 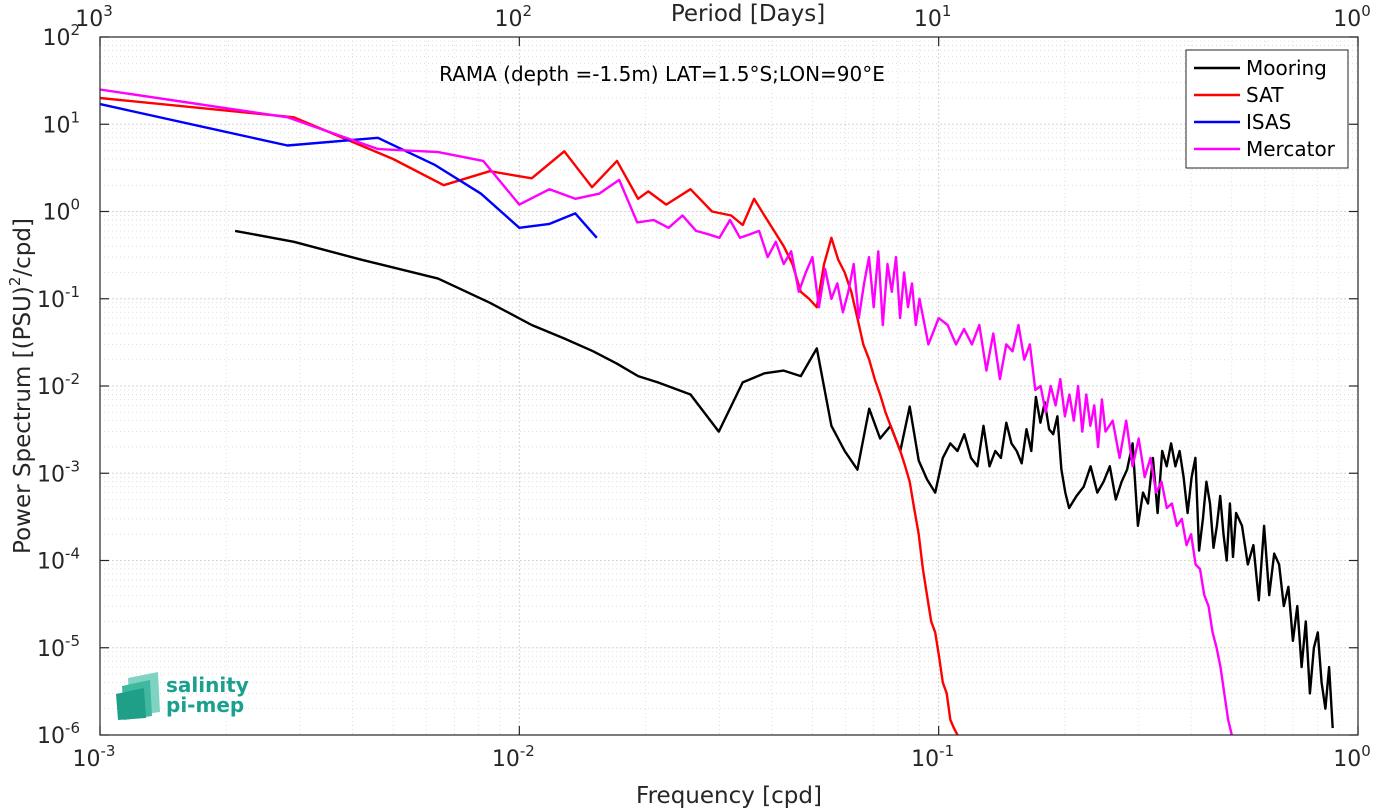 I want to click on y-tick-label: 10⁻⁵, so click(x=58, y=647).